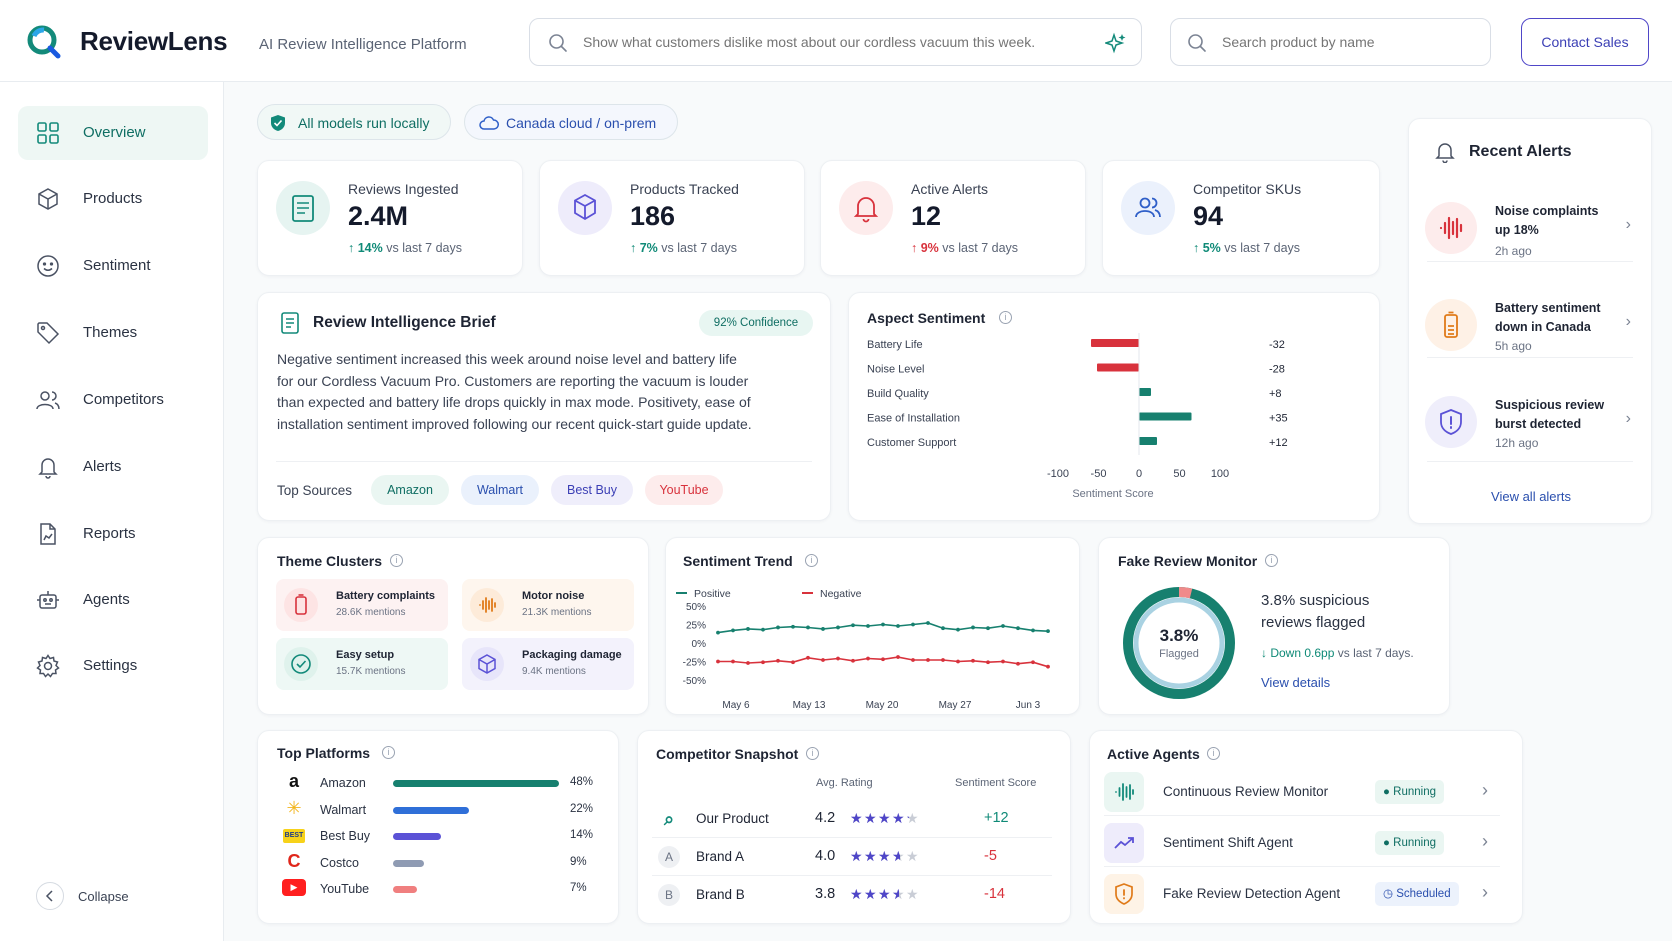  I want to click on agent-name: Fake Review Detection Agent, so click(1252, 893).